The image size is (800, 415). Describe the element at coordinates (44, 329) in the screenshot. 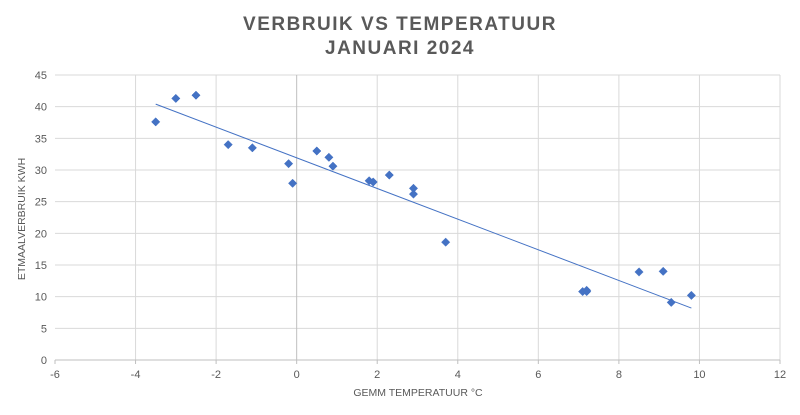

I see `y-tick-label: 5` at that location.